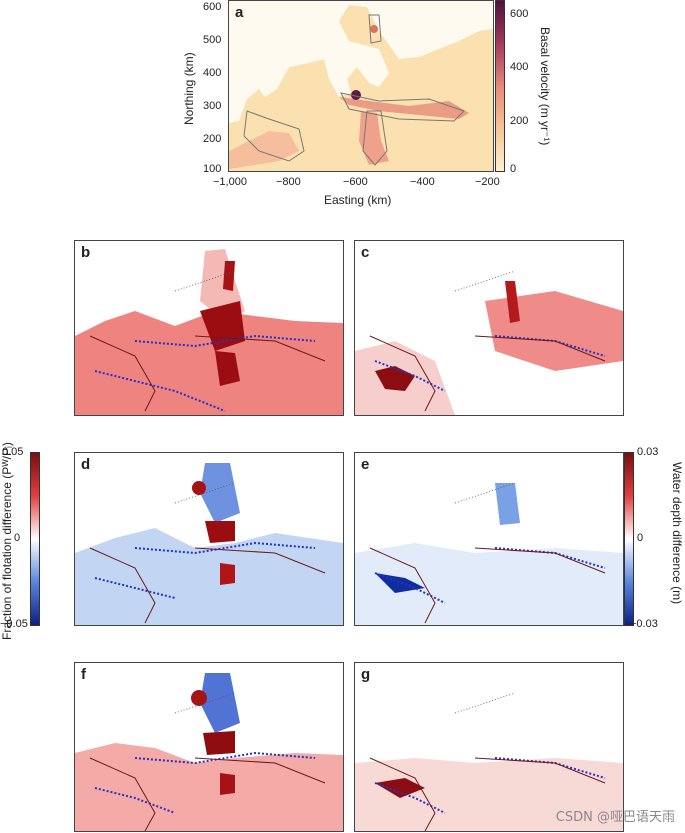 The image size is (685, 833). What do you see at coordinates (7, 541) in the screenshot?
I see `left-colorbar-label: Fraction of flotation difference (Pᵂ/Pᵢ)` at bounding box center [7, 541].